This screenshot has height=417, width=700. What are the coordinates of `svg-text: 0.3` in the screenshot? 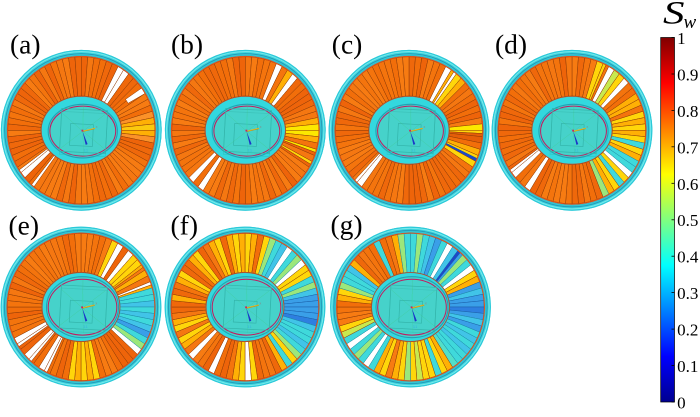 It's located at (687, 293).